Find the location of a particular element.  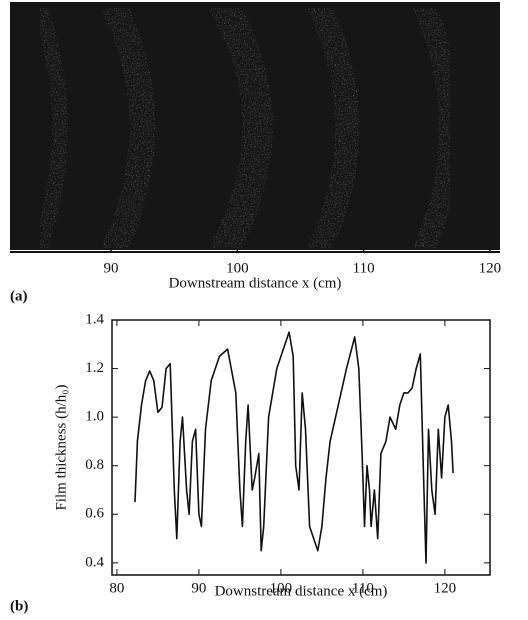

x-tick-label: 80 is located at coordinates (116, 588).